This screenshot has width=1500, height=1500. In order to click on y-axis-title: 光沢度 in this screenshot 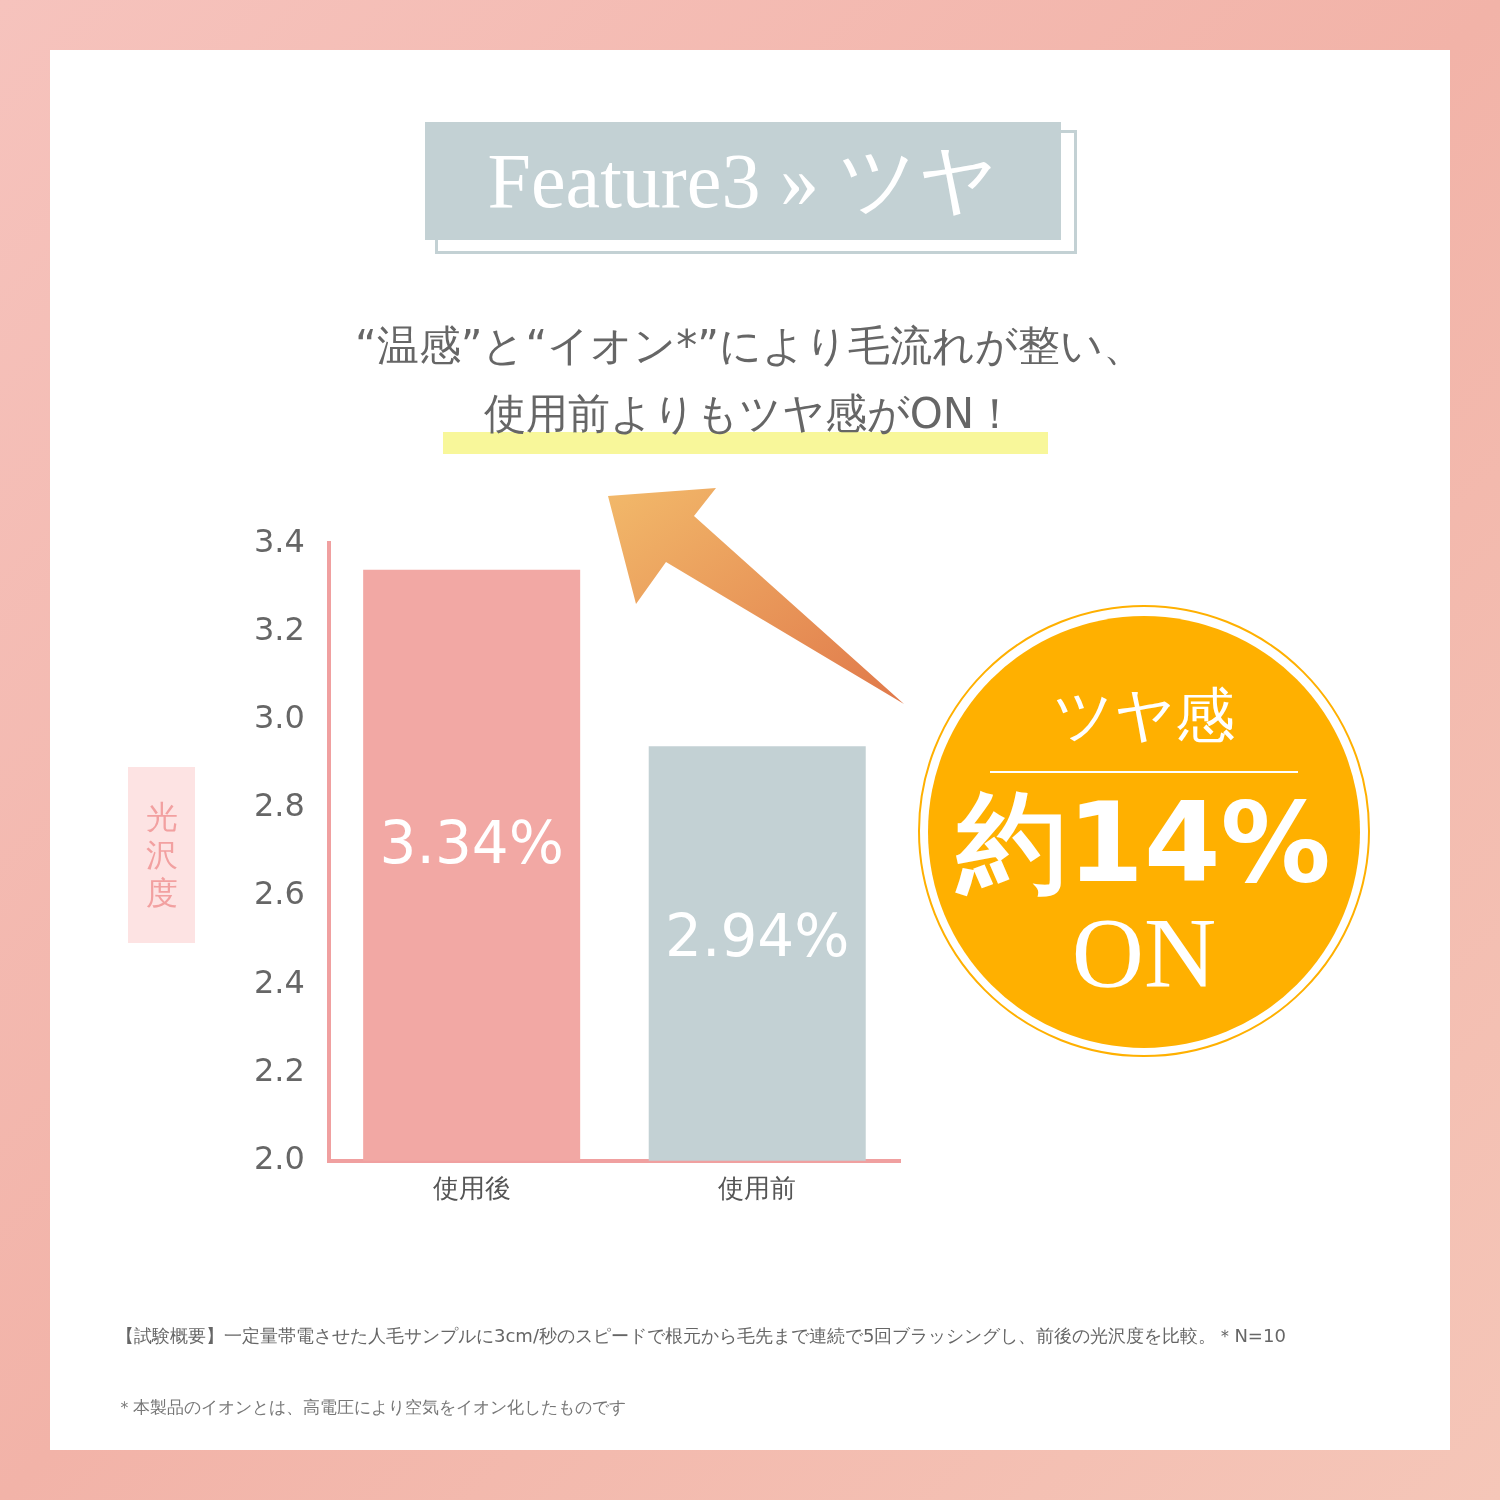, I will do `click(161, 855)`.